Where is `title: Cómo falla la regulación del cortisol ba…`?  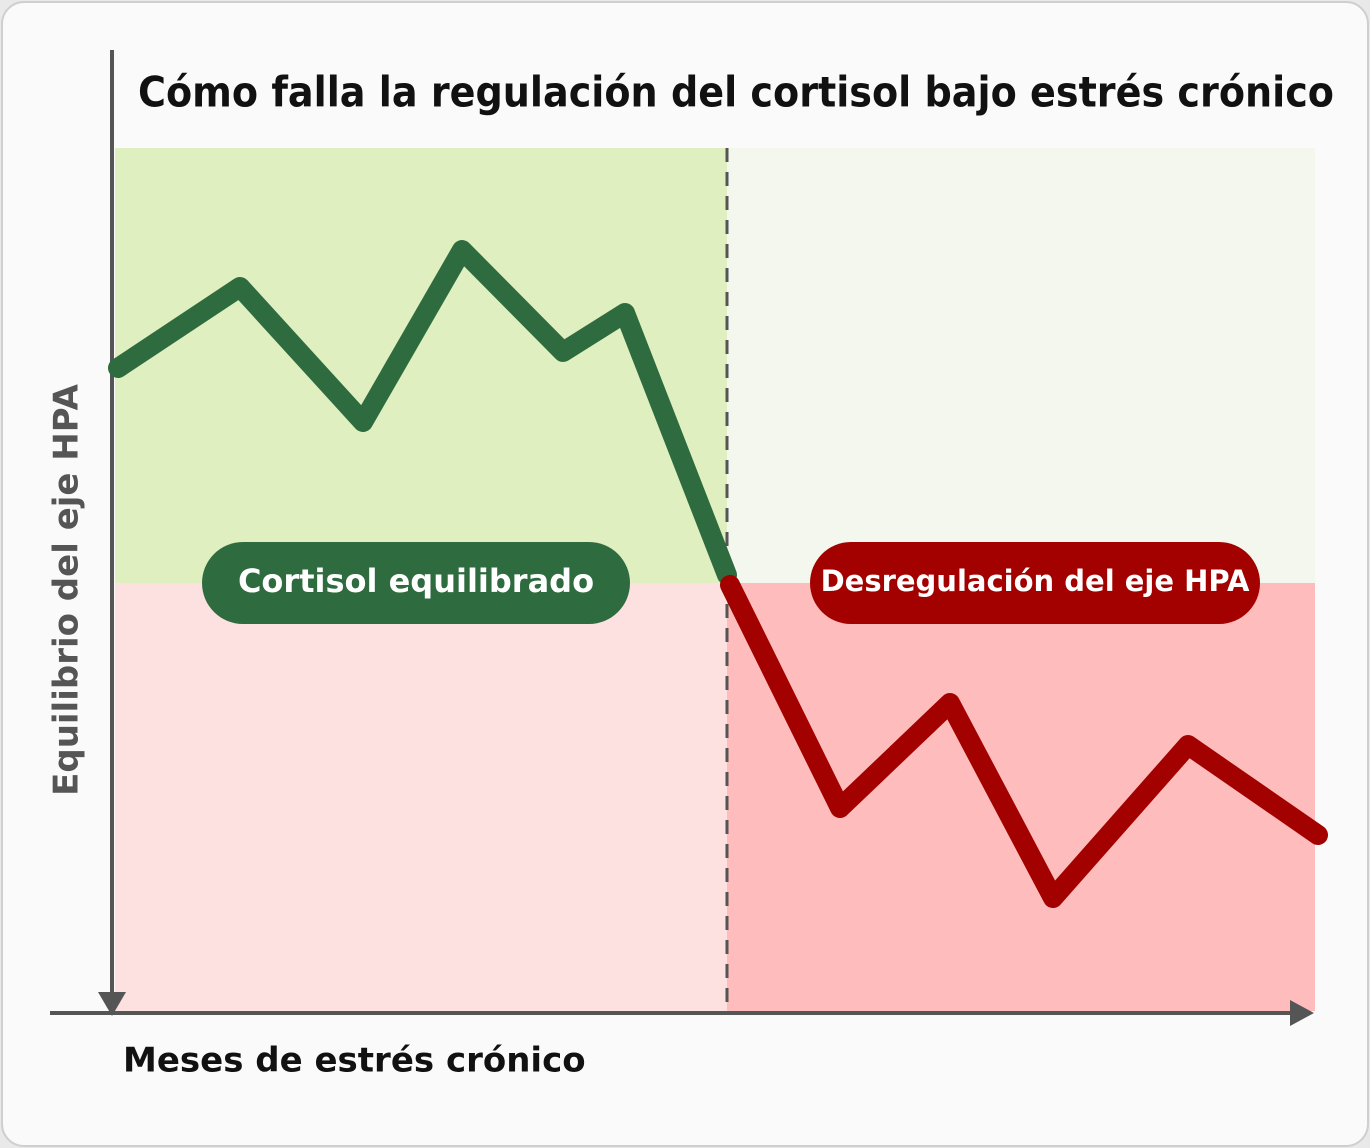
title: Cómo falla la regulación del cortisol ba… is located at coordinates (736, 92).